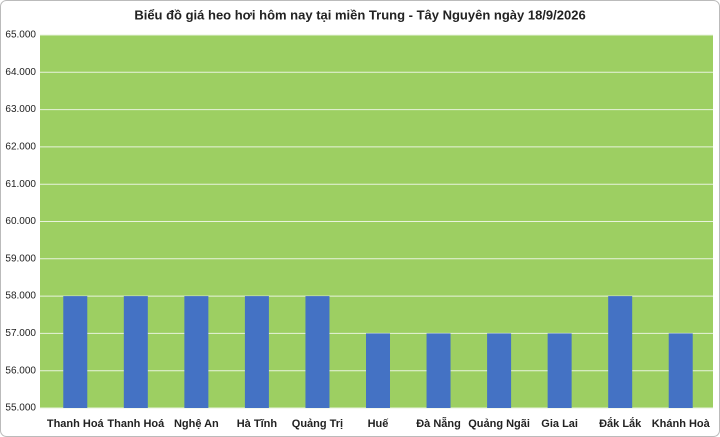  What do you see at coordinates (559, 424) in the screenshot?
I see `x-tick-label: Gia Lai` at bounding box center [559, 424].